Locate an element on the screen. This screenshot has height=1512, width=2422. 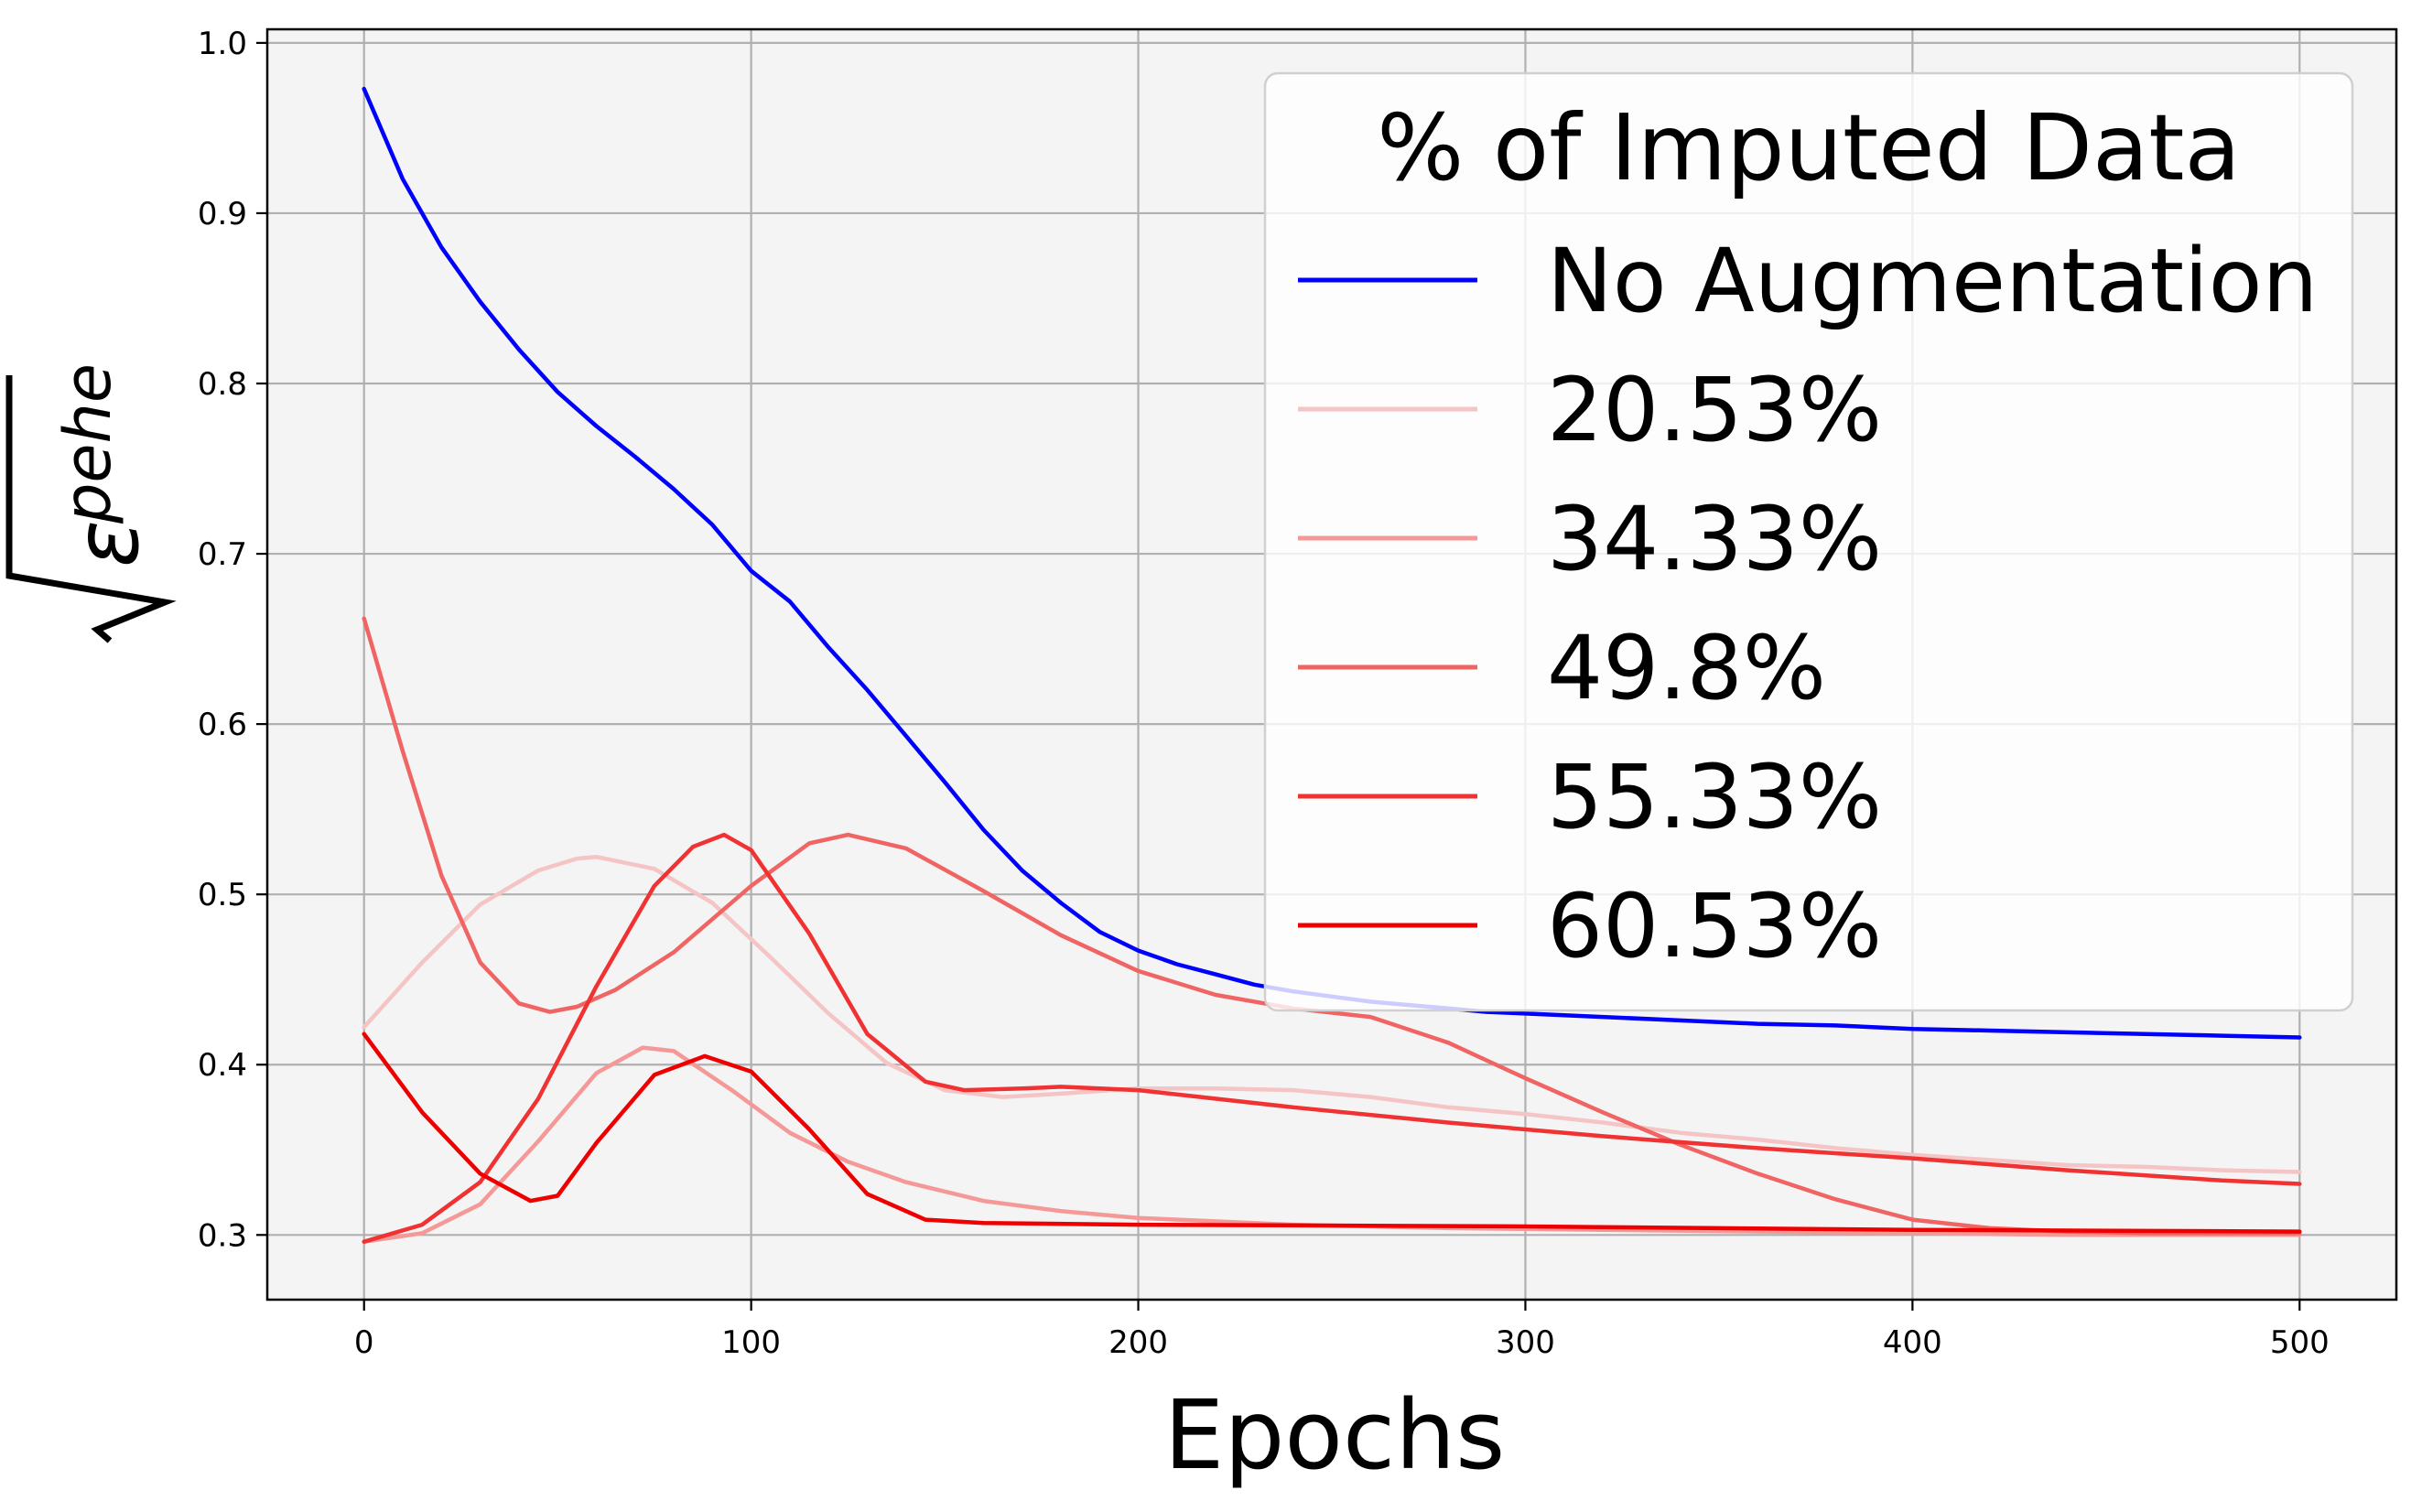
y-axis-label-radical is located at coordinates (91, 509).